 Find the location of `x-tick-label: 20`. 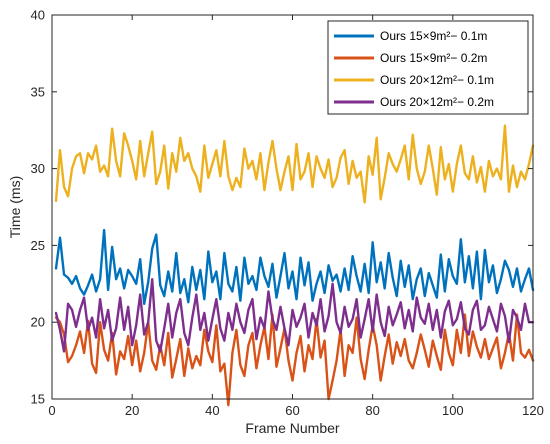

x-tick-label: 20 is located at coordinates (132, 410).